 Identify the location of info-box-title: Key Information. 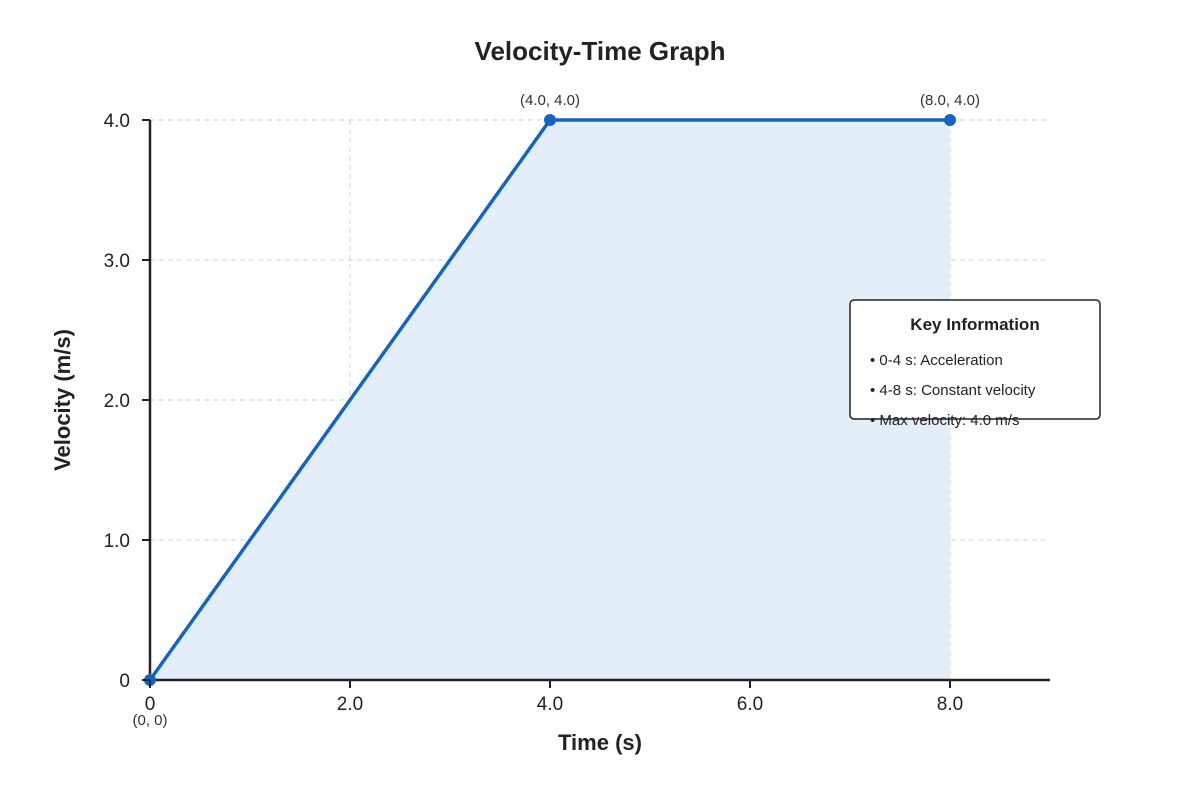
(974, 324).